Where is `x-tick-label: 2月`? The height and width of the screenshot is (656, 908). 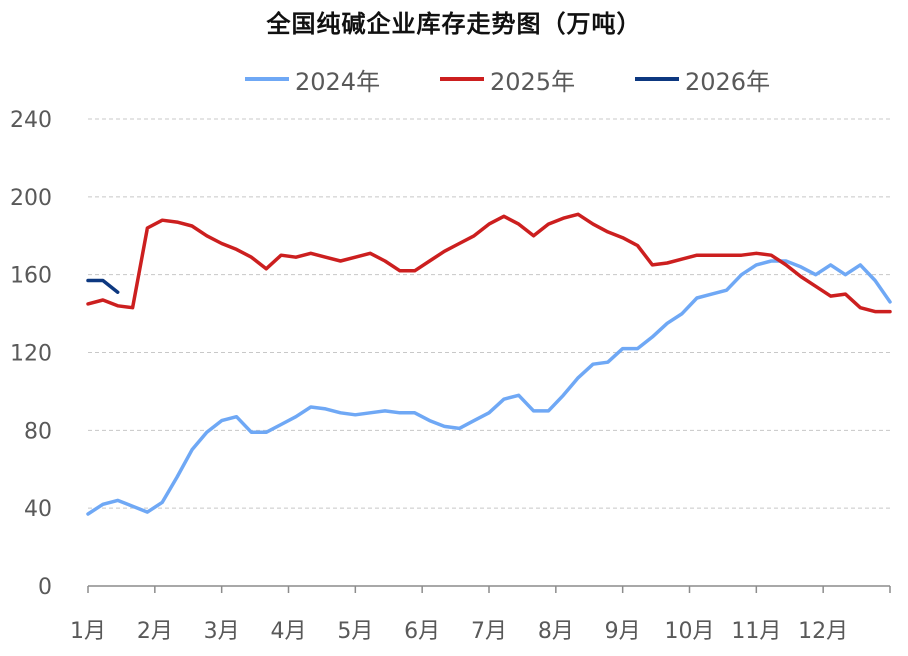 x-tick-label: 2月 is located at coordinates (155, 631).